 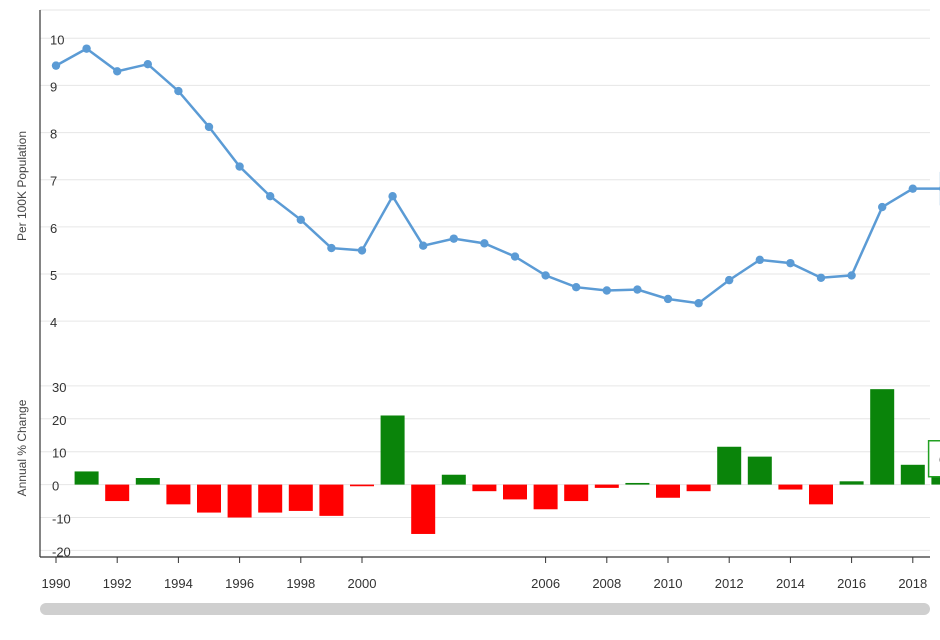 I want to click on x-tick-label: 1992, so click(x=117, y=583).